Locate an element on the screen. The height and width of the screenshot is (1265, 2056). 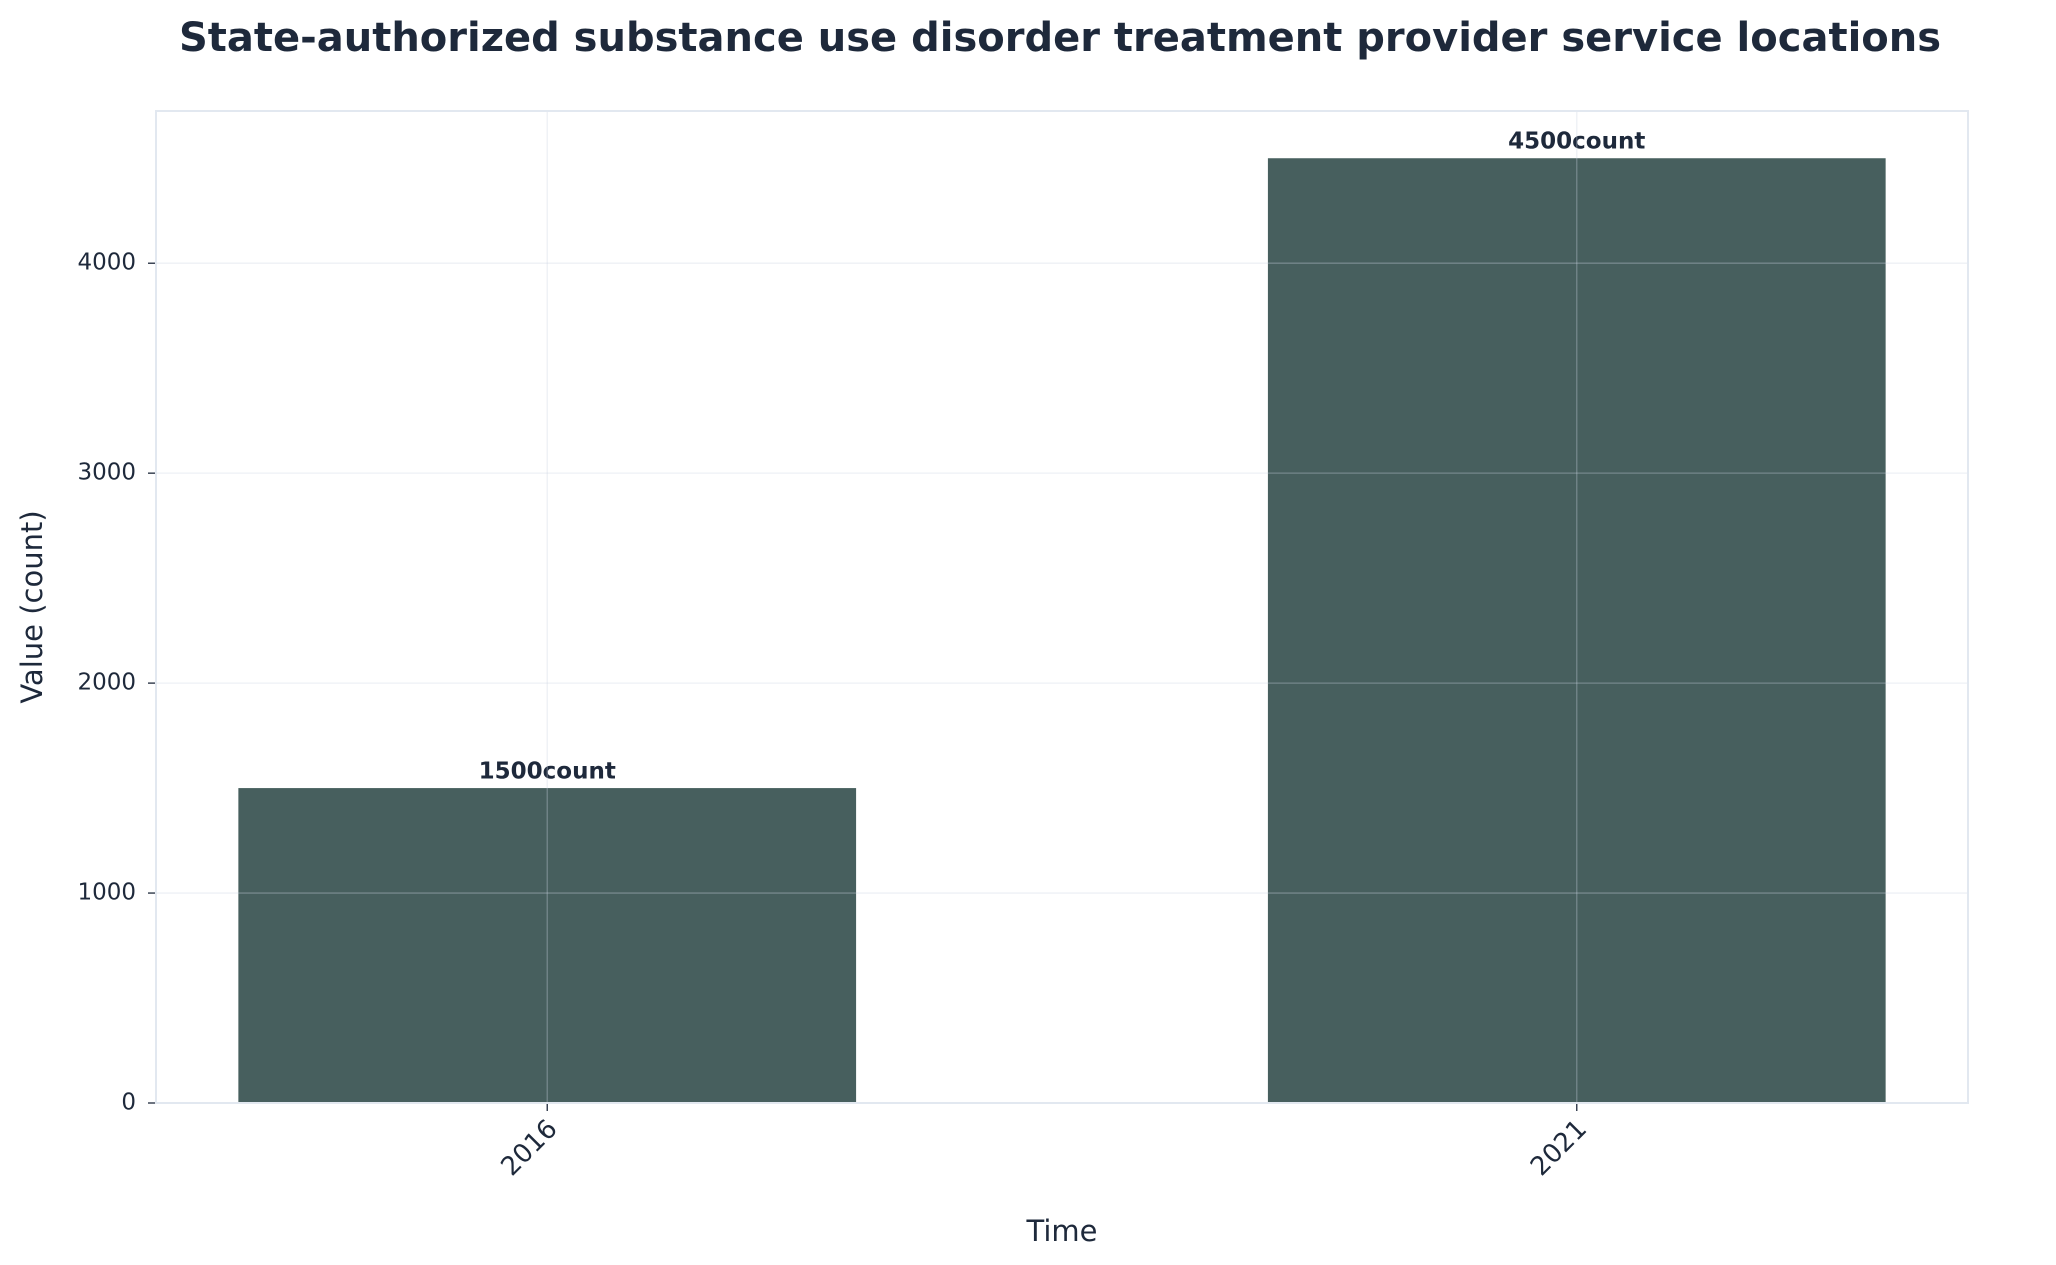
y-tick-label: 0 is located at coordinates (128, 1103).